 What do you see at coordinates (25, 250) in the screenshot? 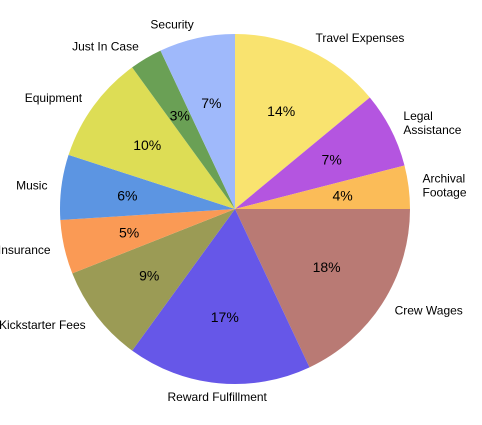
I see `slice-category-label: Insurance` at bounding box center [25, 250].